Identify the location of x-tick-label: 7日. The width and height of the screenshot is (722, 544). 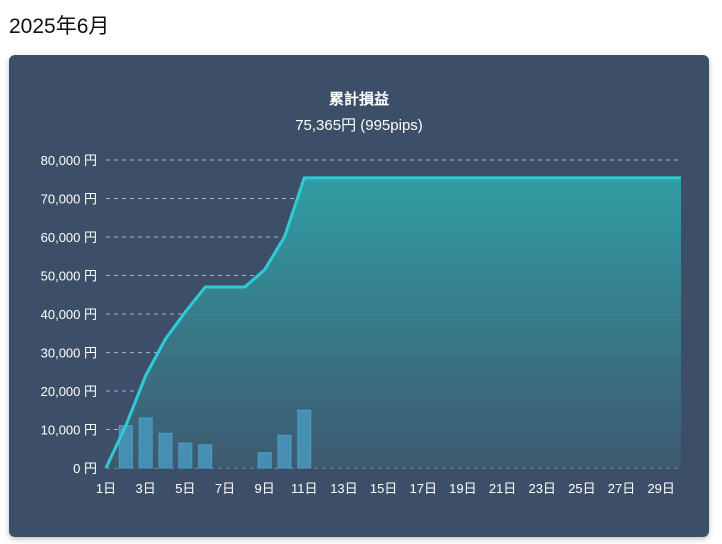
(225, 488).